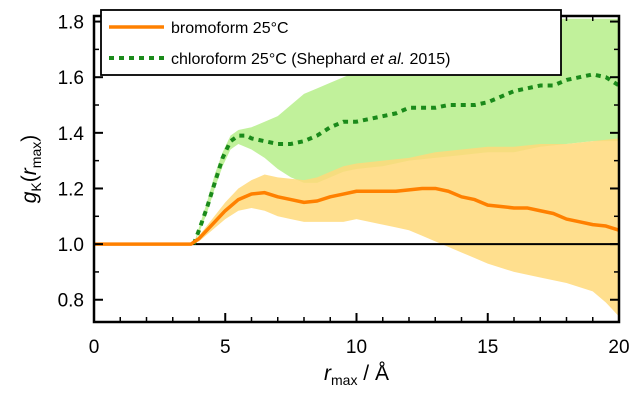 This screenshot has height=394, width=633. What do you see at coordinates (618, 347) in the screenshot?
I see `x-tick-label: 20` at bounding box center [618, 347].